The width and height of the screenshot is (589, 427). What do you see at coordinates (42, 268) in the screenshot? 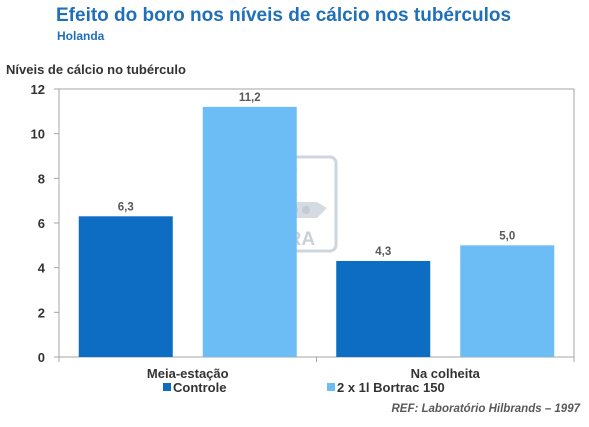
I see `y-tick-label: 4` at bounding box center [42, 268].